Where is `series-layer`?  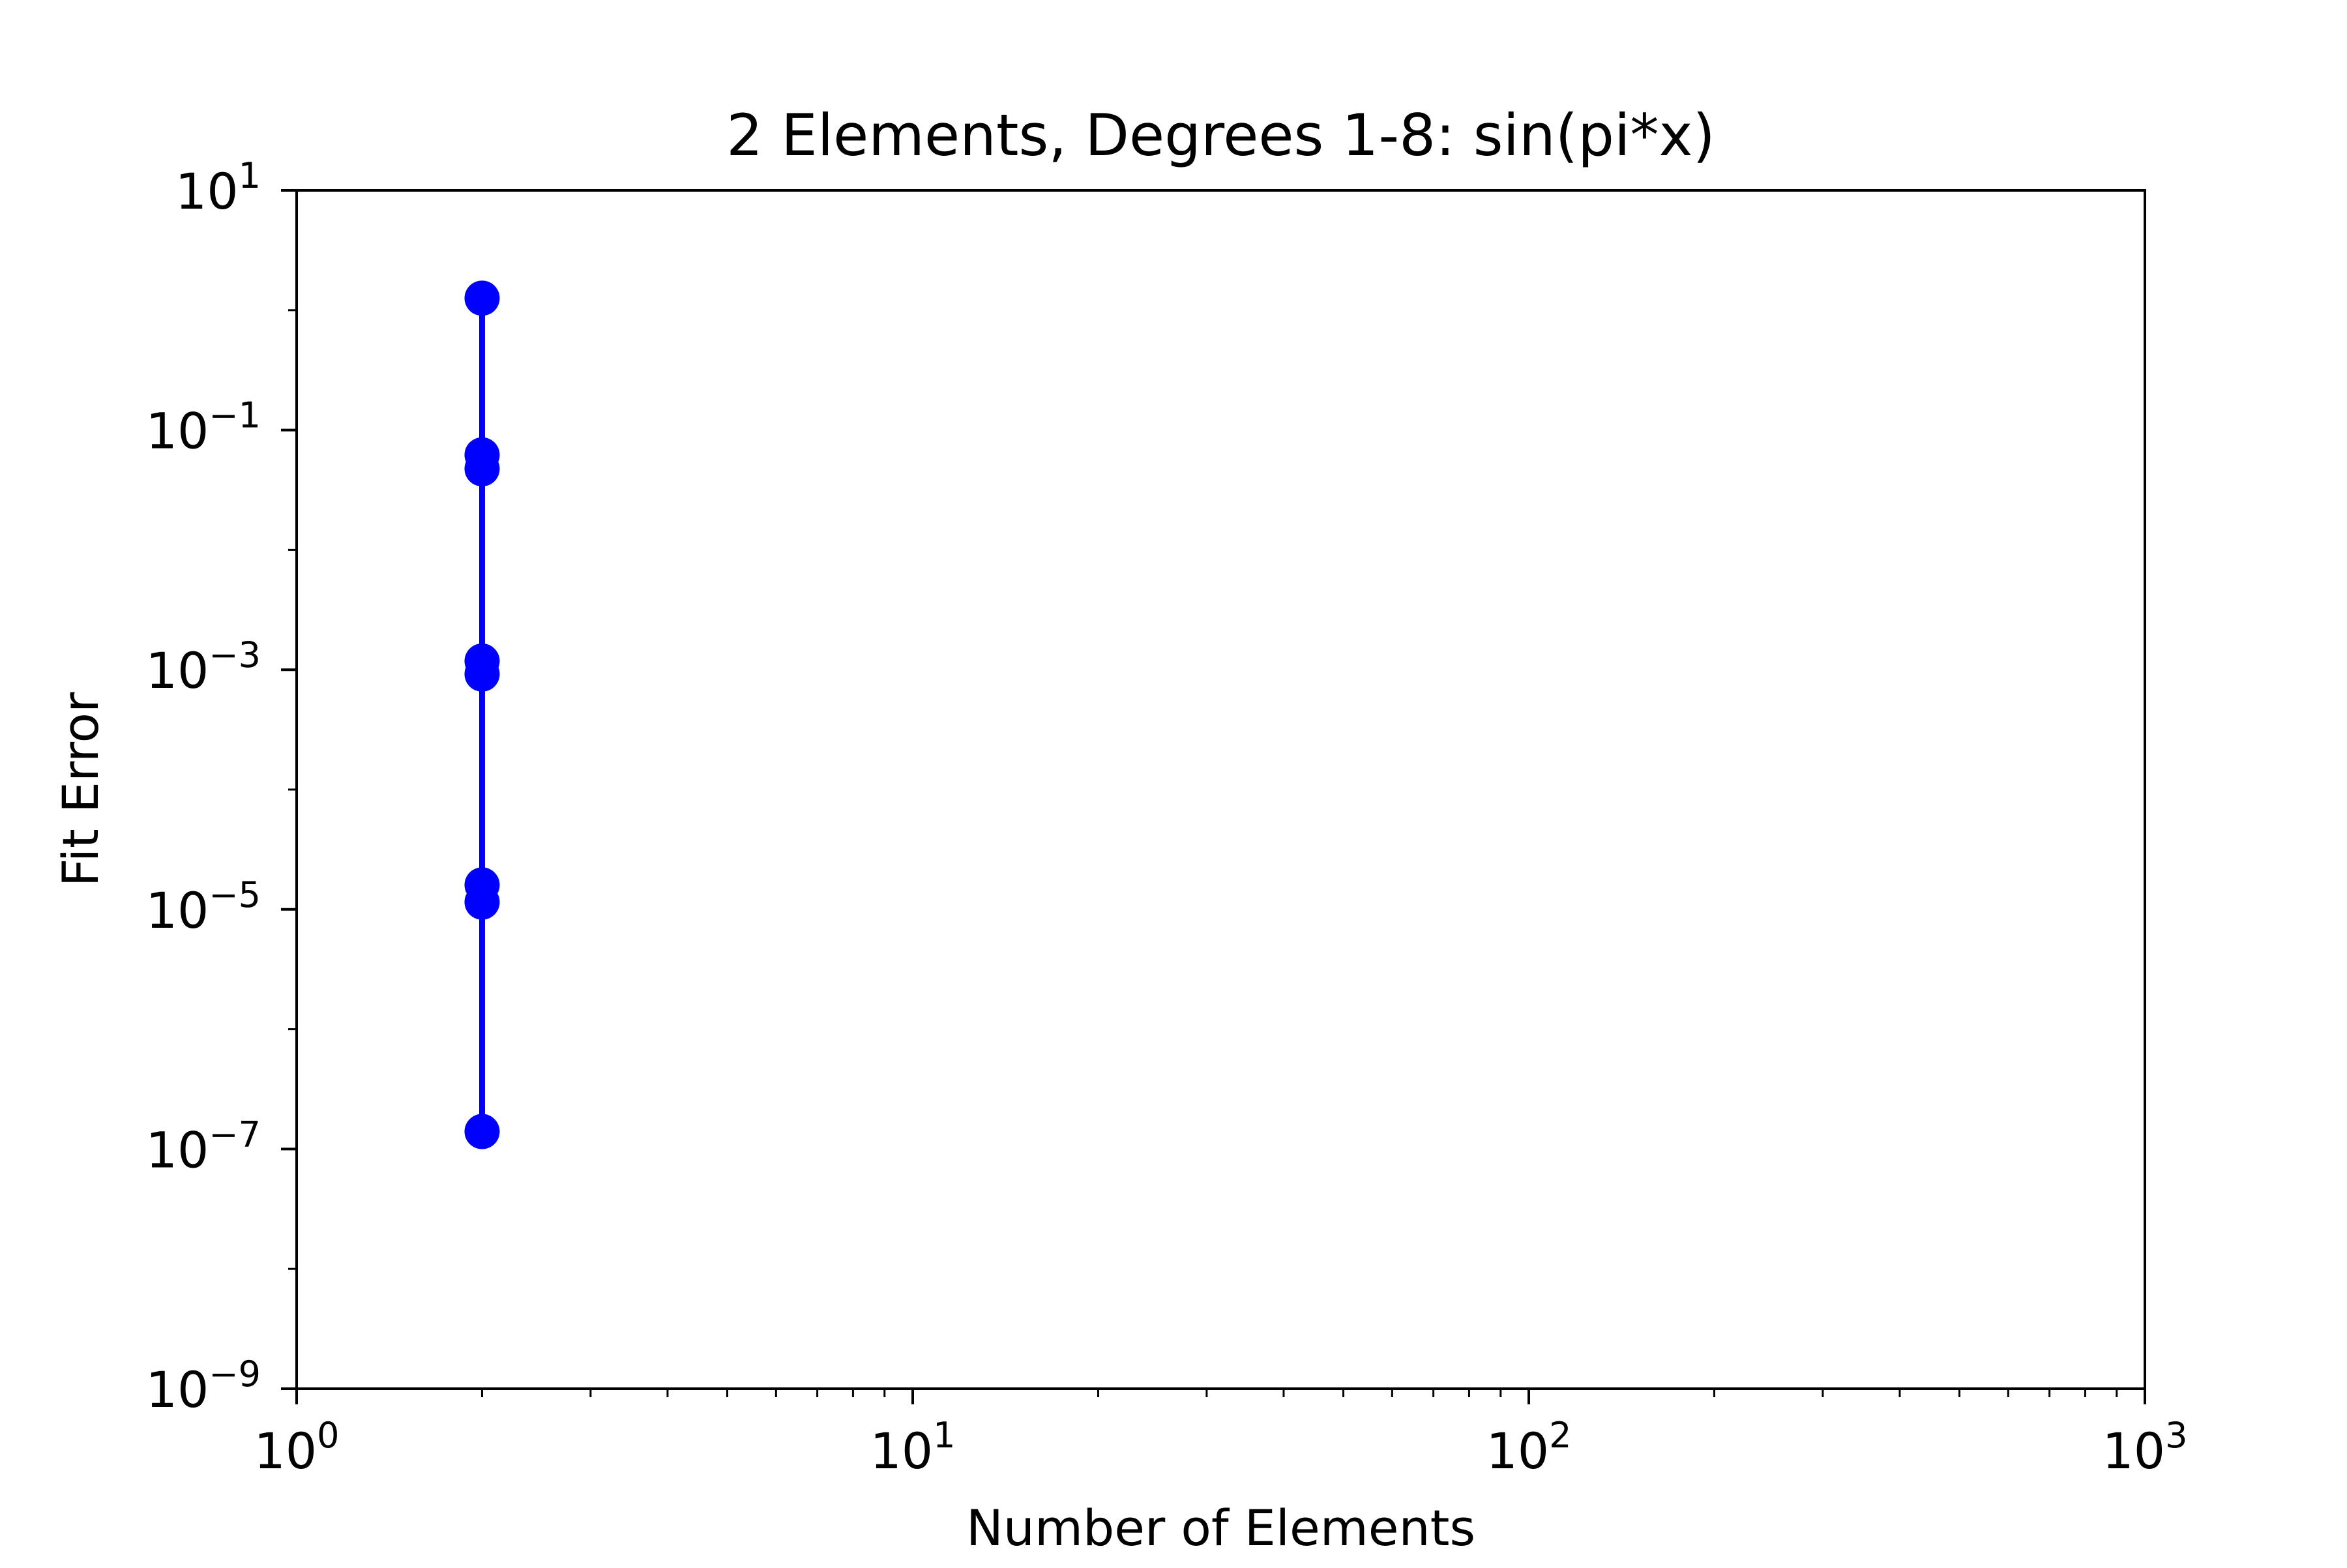 series-layer is located at coordinates (482, 715).